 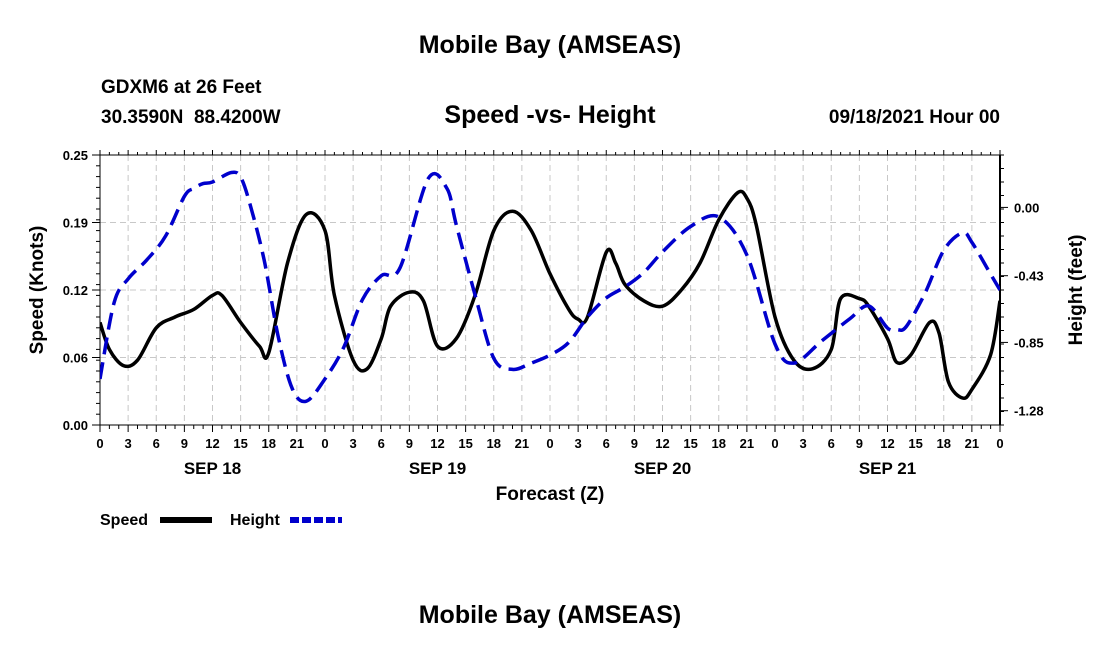 I want to click on y-tick-label: 0.06, so click(x=75, y=358).